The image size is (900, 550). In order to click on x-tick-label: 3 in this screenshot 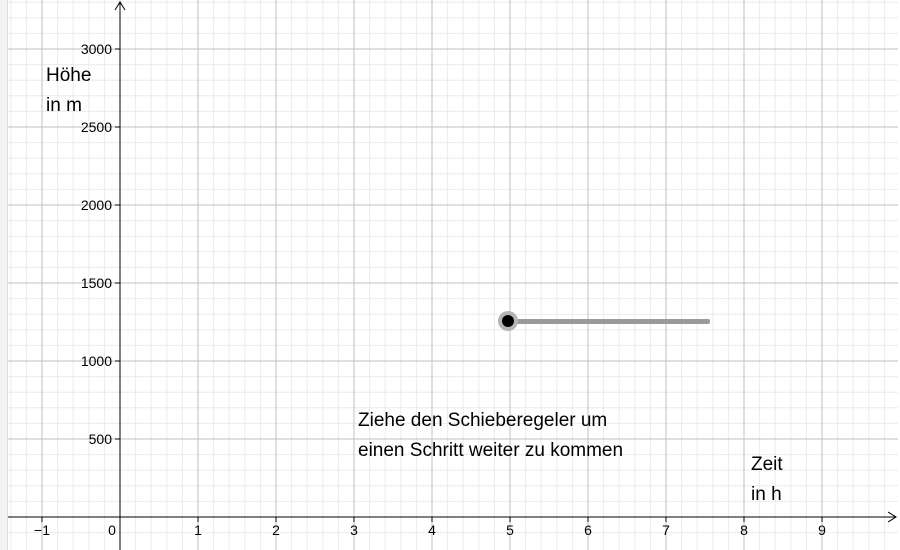, I will do `click(354, 530)`.